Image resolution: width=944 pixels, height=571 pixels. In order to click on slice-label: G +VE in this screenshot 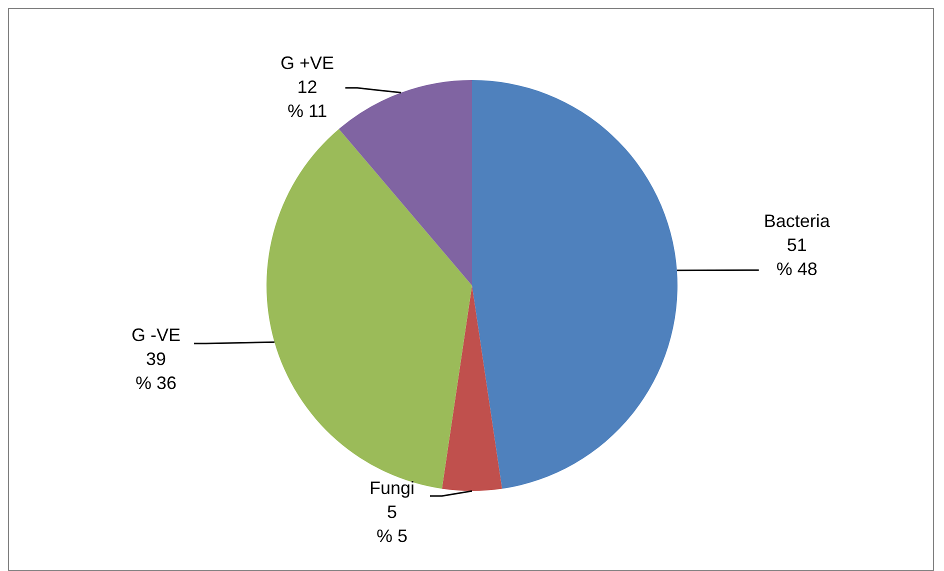, I will do `click(307, 62)`.